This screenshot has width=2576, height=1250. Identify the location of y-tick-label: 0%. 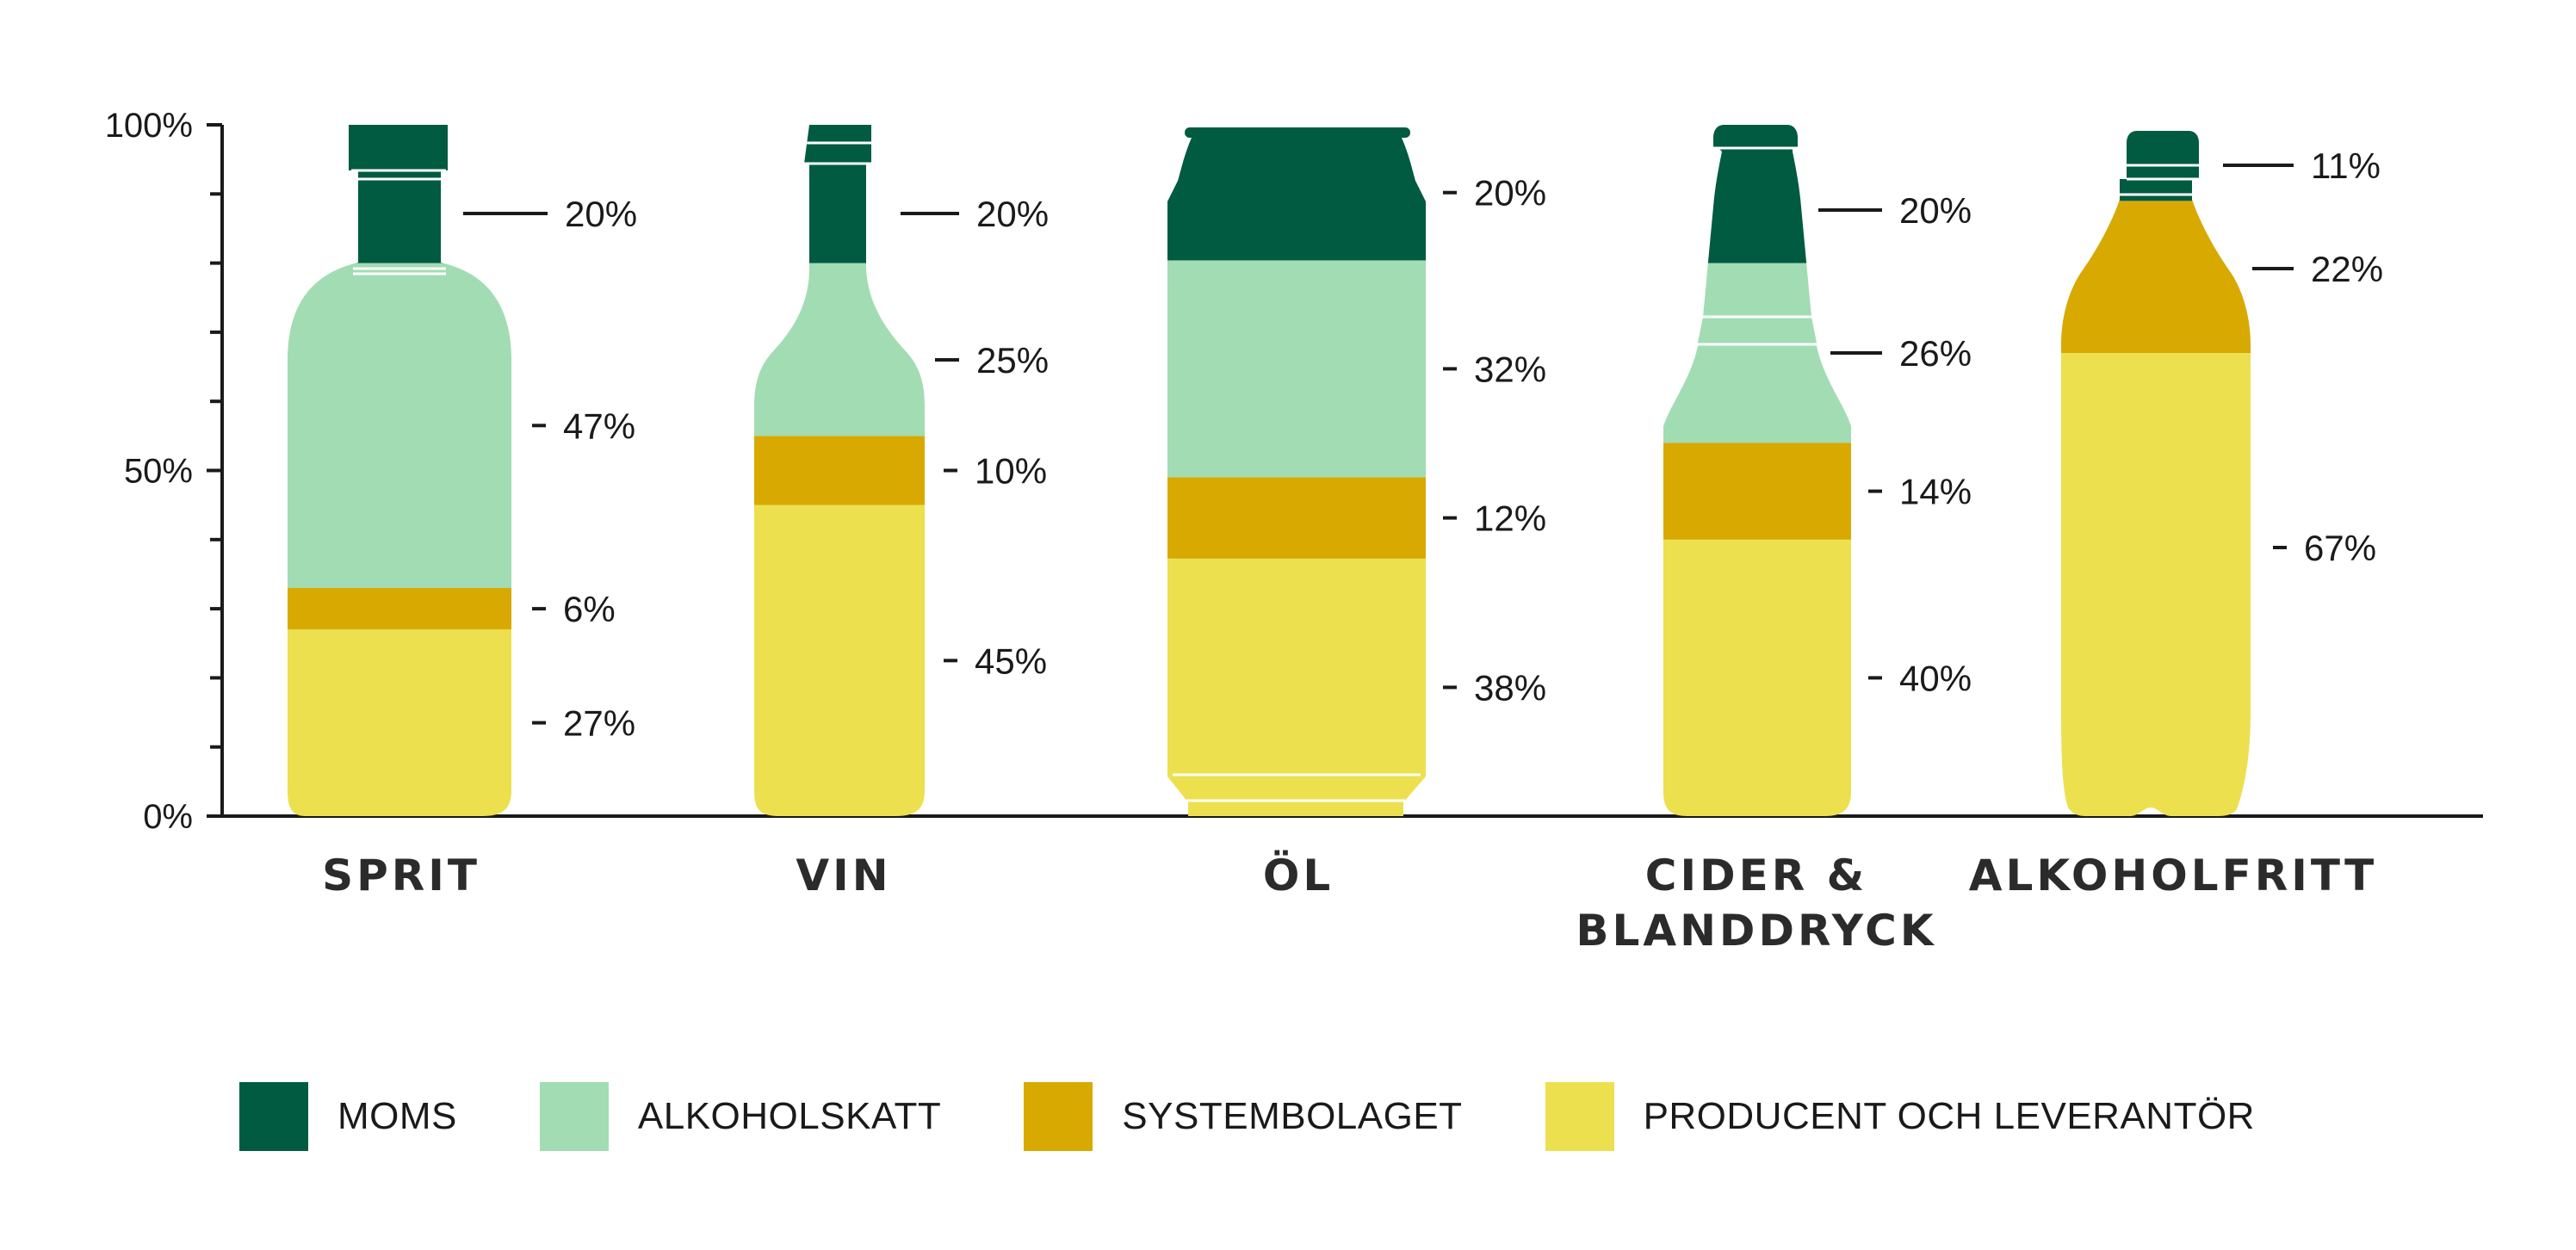
(168, 817).